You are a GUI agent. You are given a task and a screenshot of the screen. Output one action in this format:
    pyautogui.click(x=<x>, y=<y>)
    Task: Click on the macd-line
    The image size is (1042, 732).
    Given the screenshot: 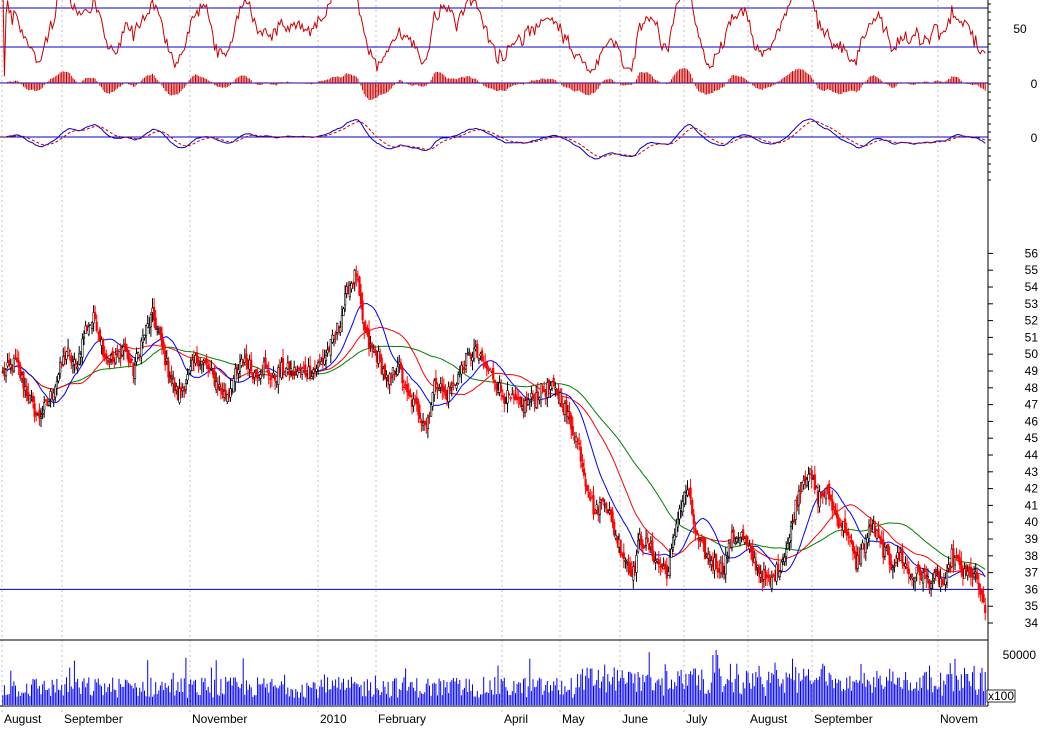 What is the action you would take?
    pyautogui.click(x=494, y=139)
    